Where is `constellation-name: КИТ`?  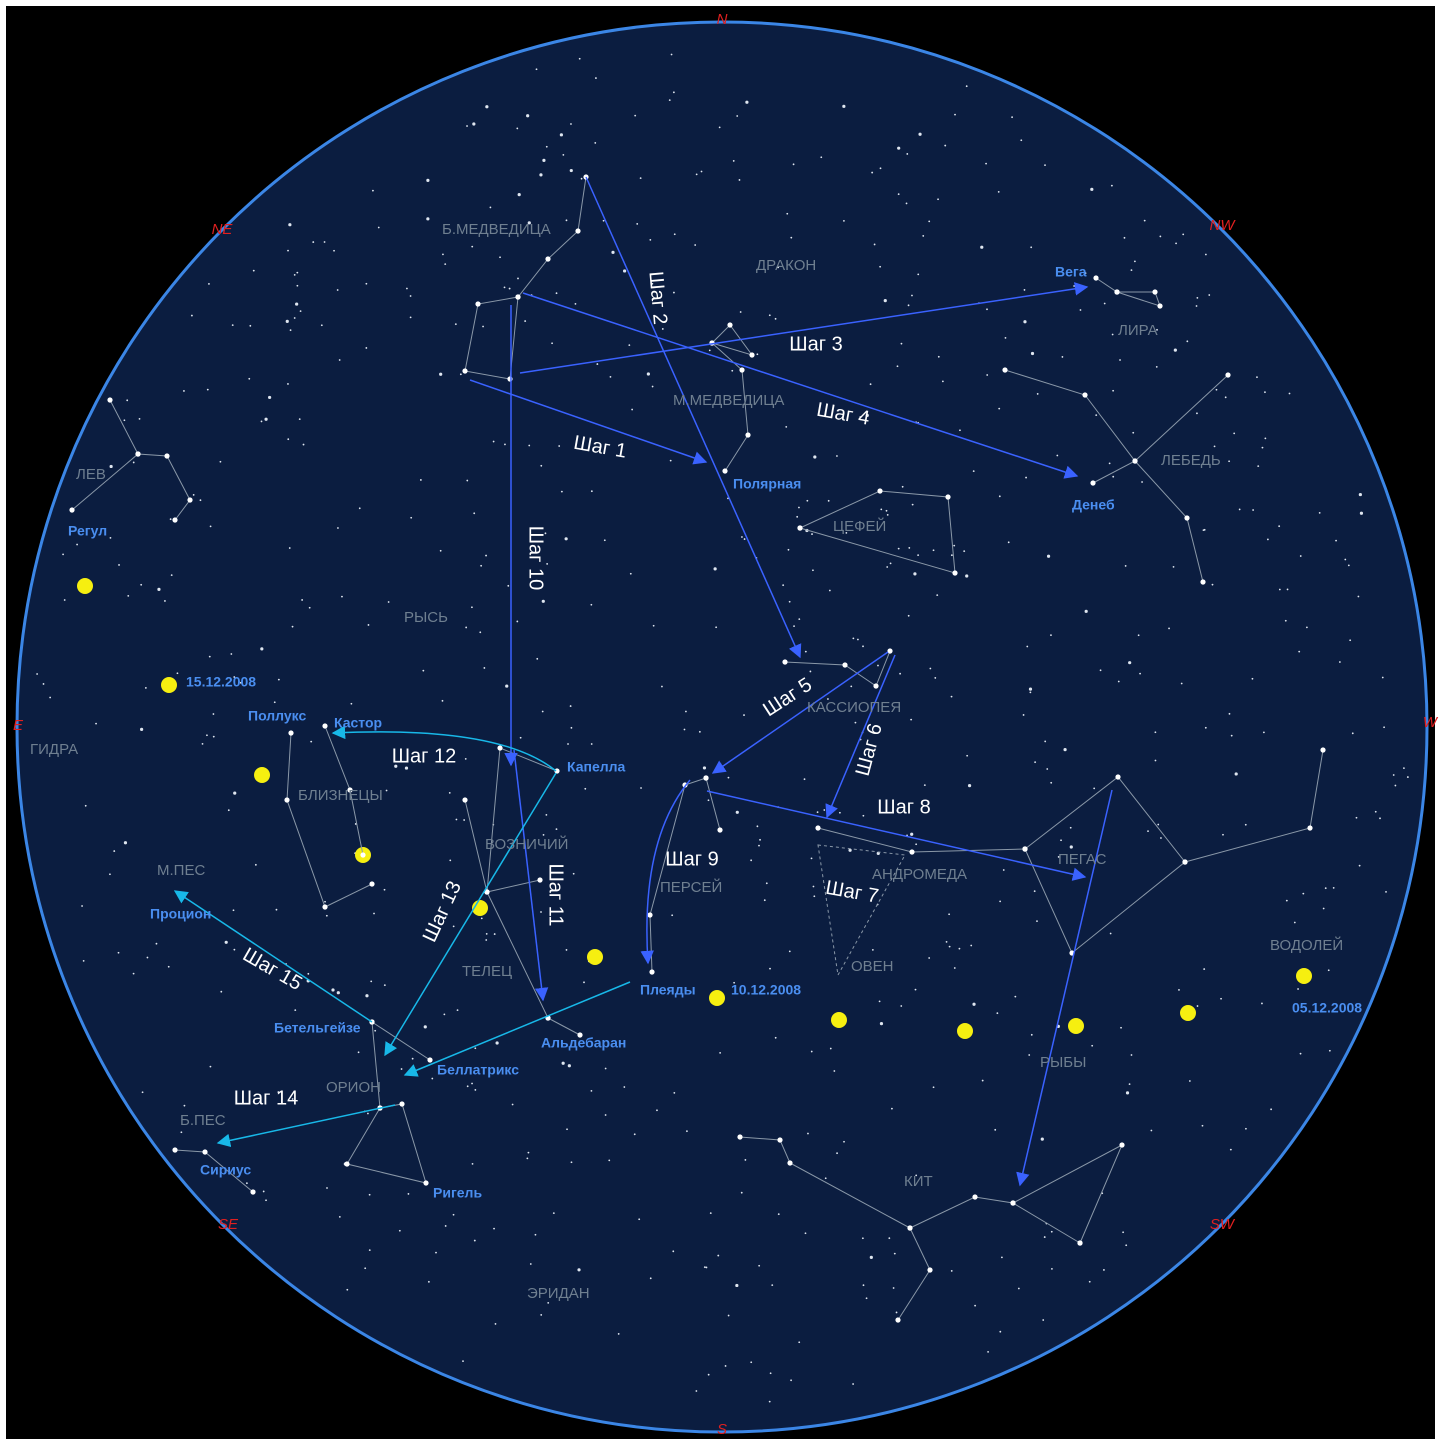 constellation-name: КИТ is located at coordinates (918, 1181).